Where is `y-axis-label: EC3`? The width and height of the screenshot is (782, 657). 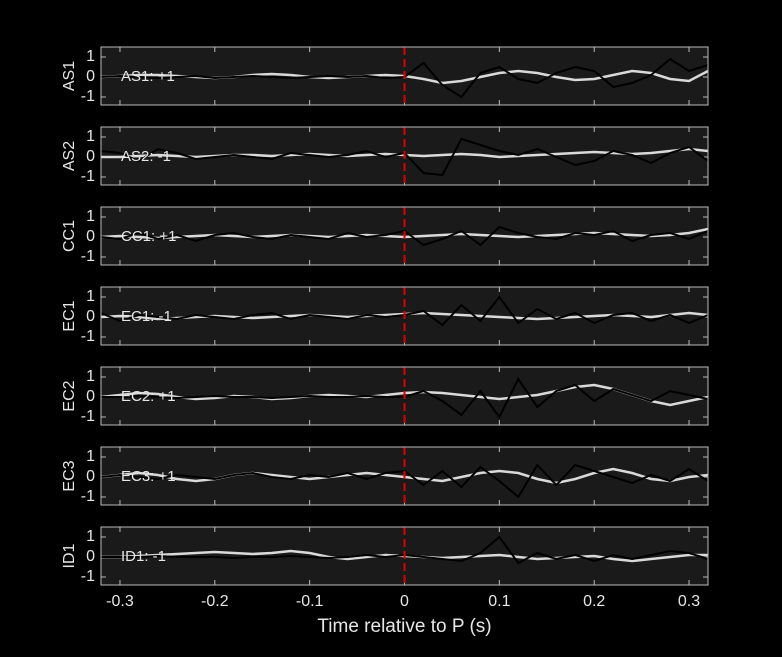 y-axis-label: EC3 is located at coordinates (69, 475).